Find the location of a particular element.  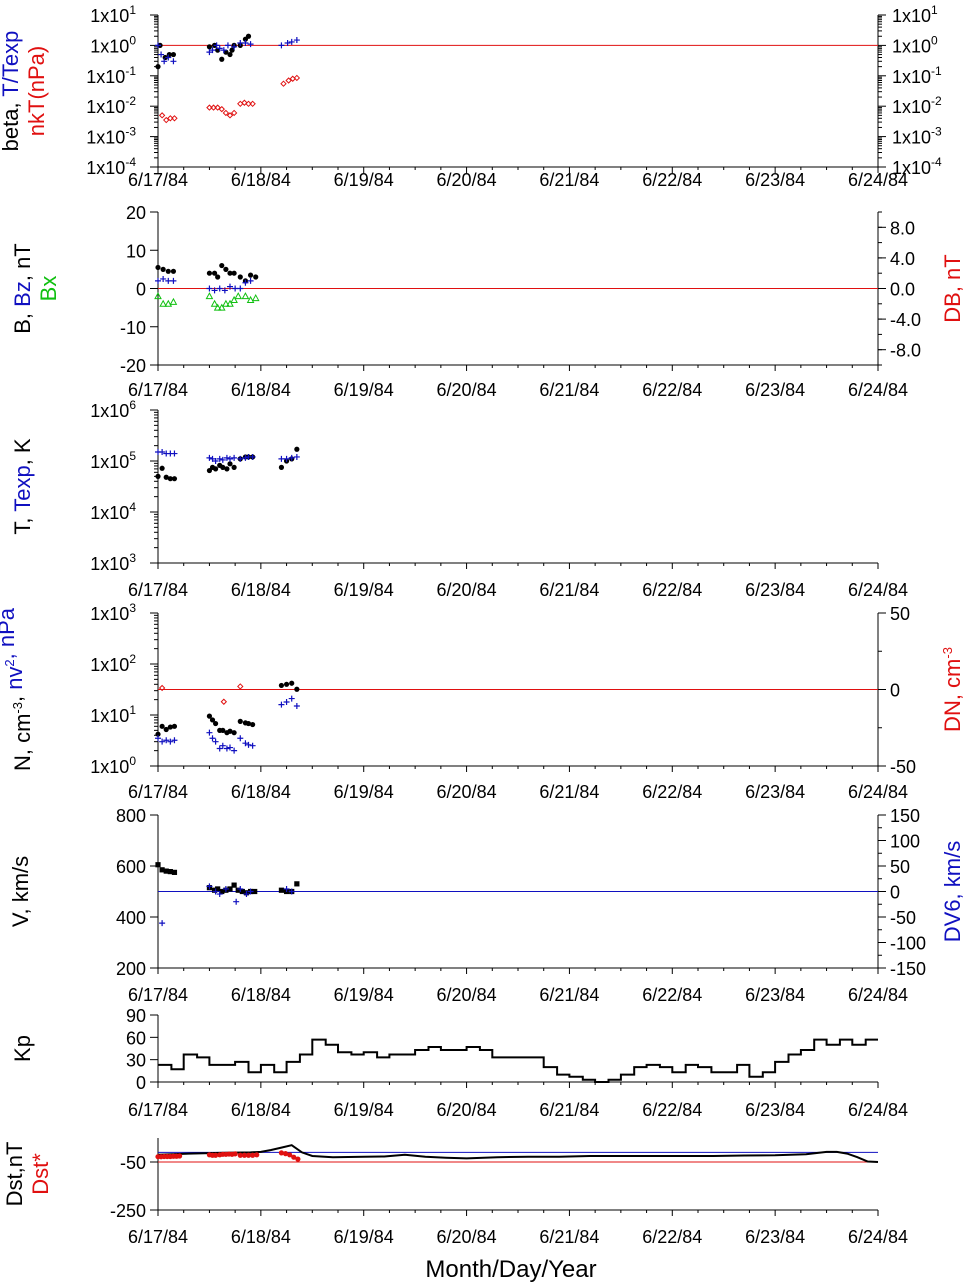

beta-y2-tick-label-base: 1x10 is located at coordinates (911, 138).